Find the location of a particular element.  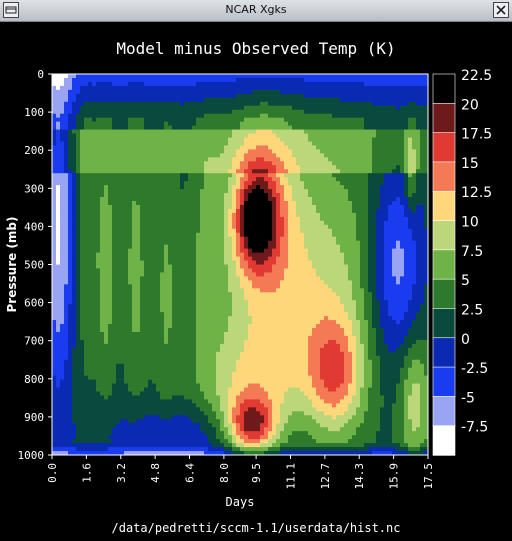

title-bar: NCAR Xgks is located at coordinates (256, 11).